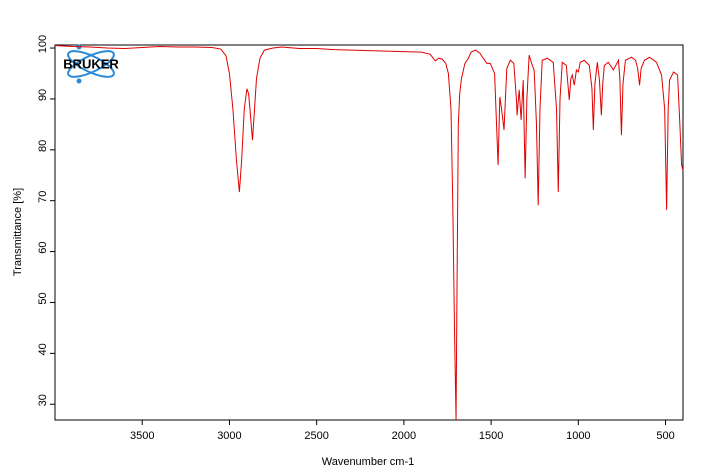 Image resolution: width=725 pixels, height=476 pixels. I want to click on x-axis-label: Wavenumber cm-1, so click(368, 462).